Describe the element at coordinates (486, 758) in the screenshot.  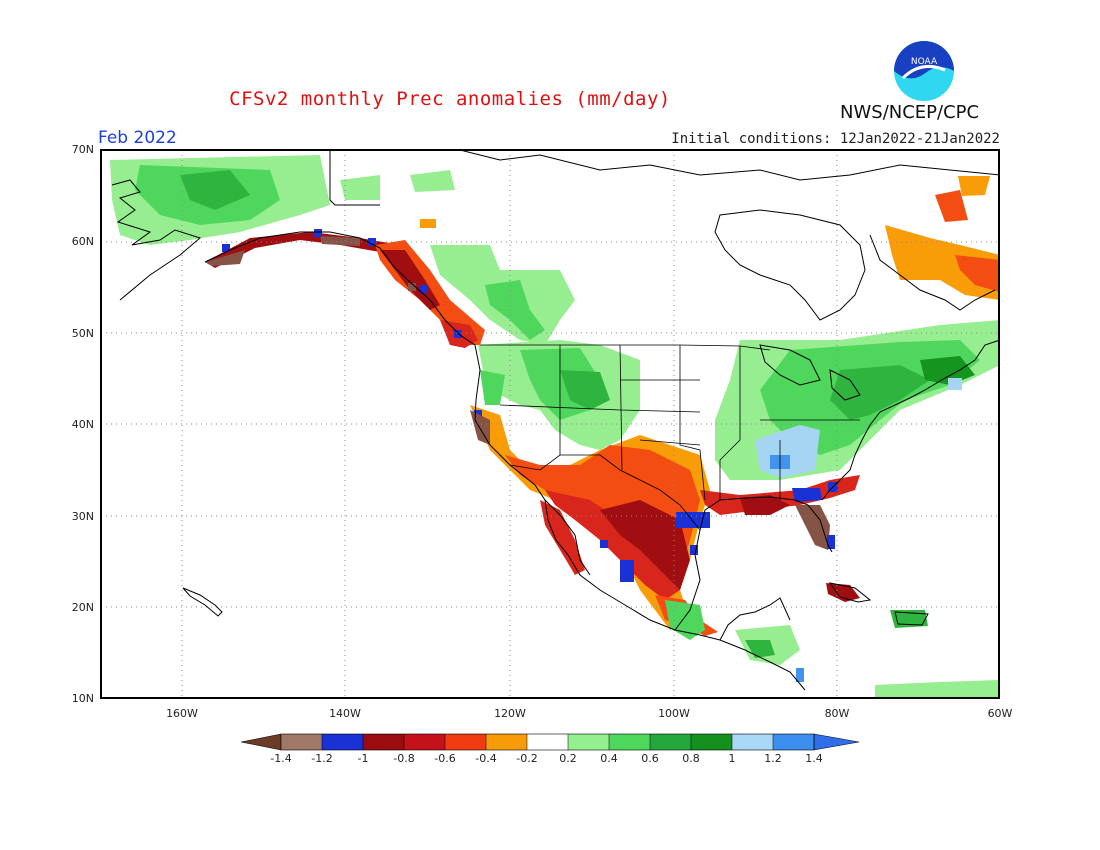
I see `colorbar-label: -0.4` at that location.